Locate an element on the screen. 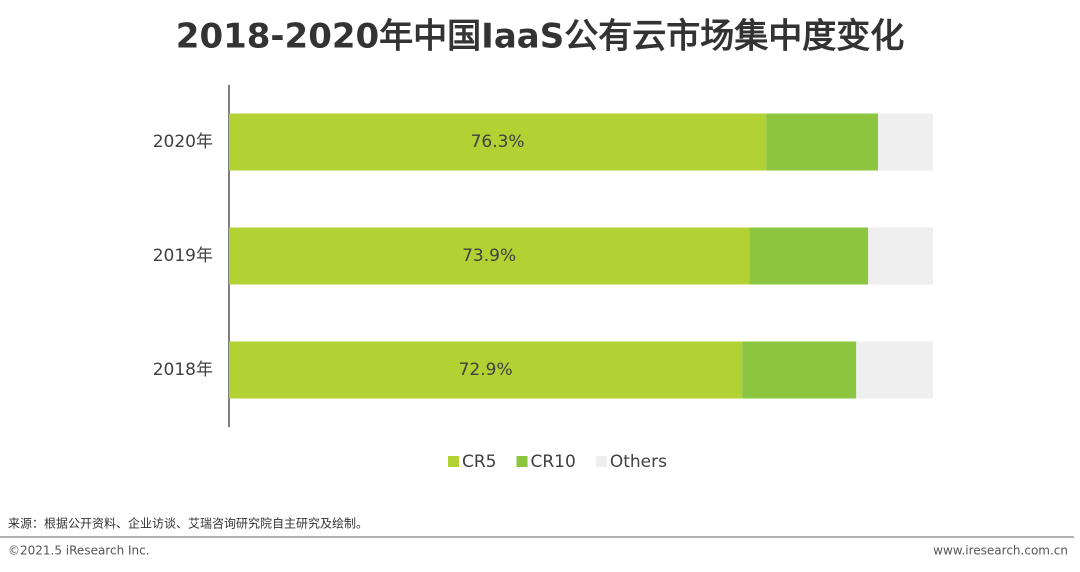 The width and height of the screenshot is (1080, 572). data-label: 73.9% is located at coordinates (489, 256).